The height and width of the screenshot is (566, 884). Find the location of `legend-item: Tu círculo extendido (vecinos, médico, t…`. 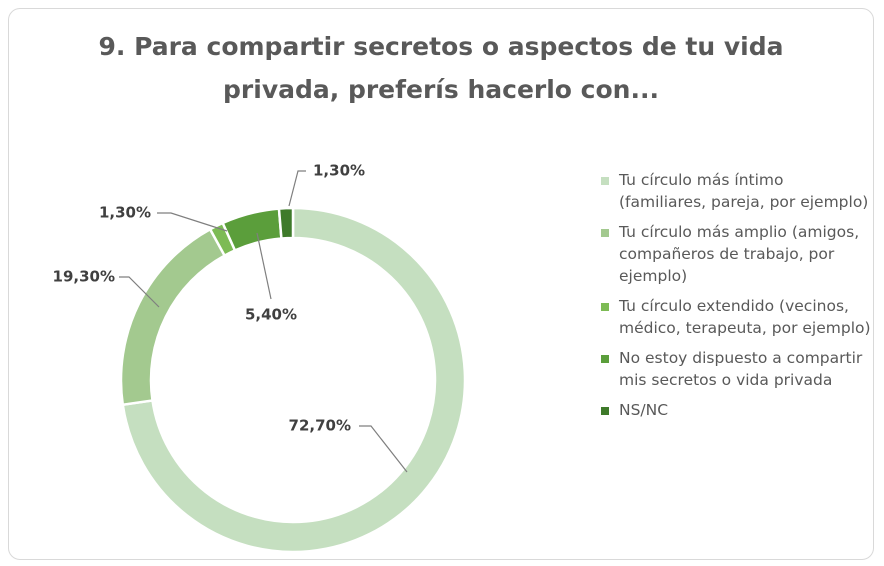

legend-item: Tu círculo extendido (vecinos, médico, t… is located at coordinates (734, 317).